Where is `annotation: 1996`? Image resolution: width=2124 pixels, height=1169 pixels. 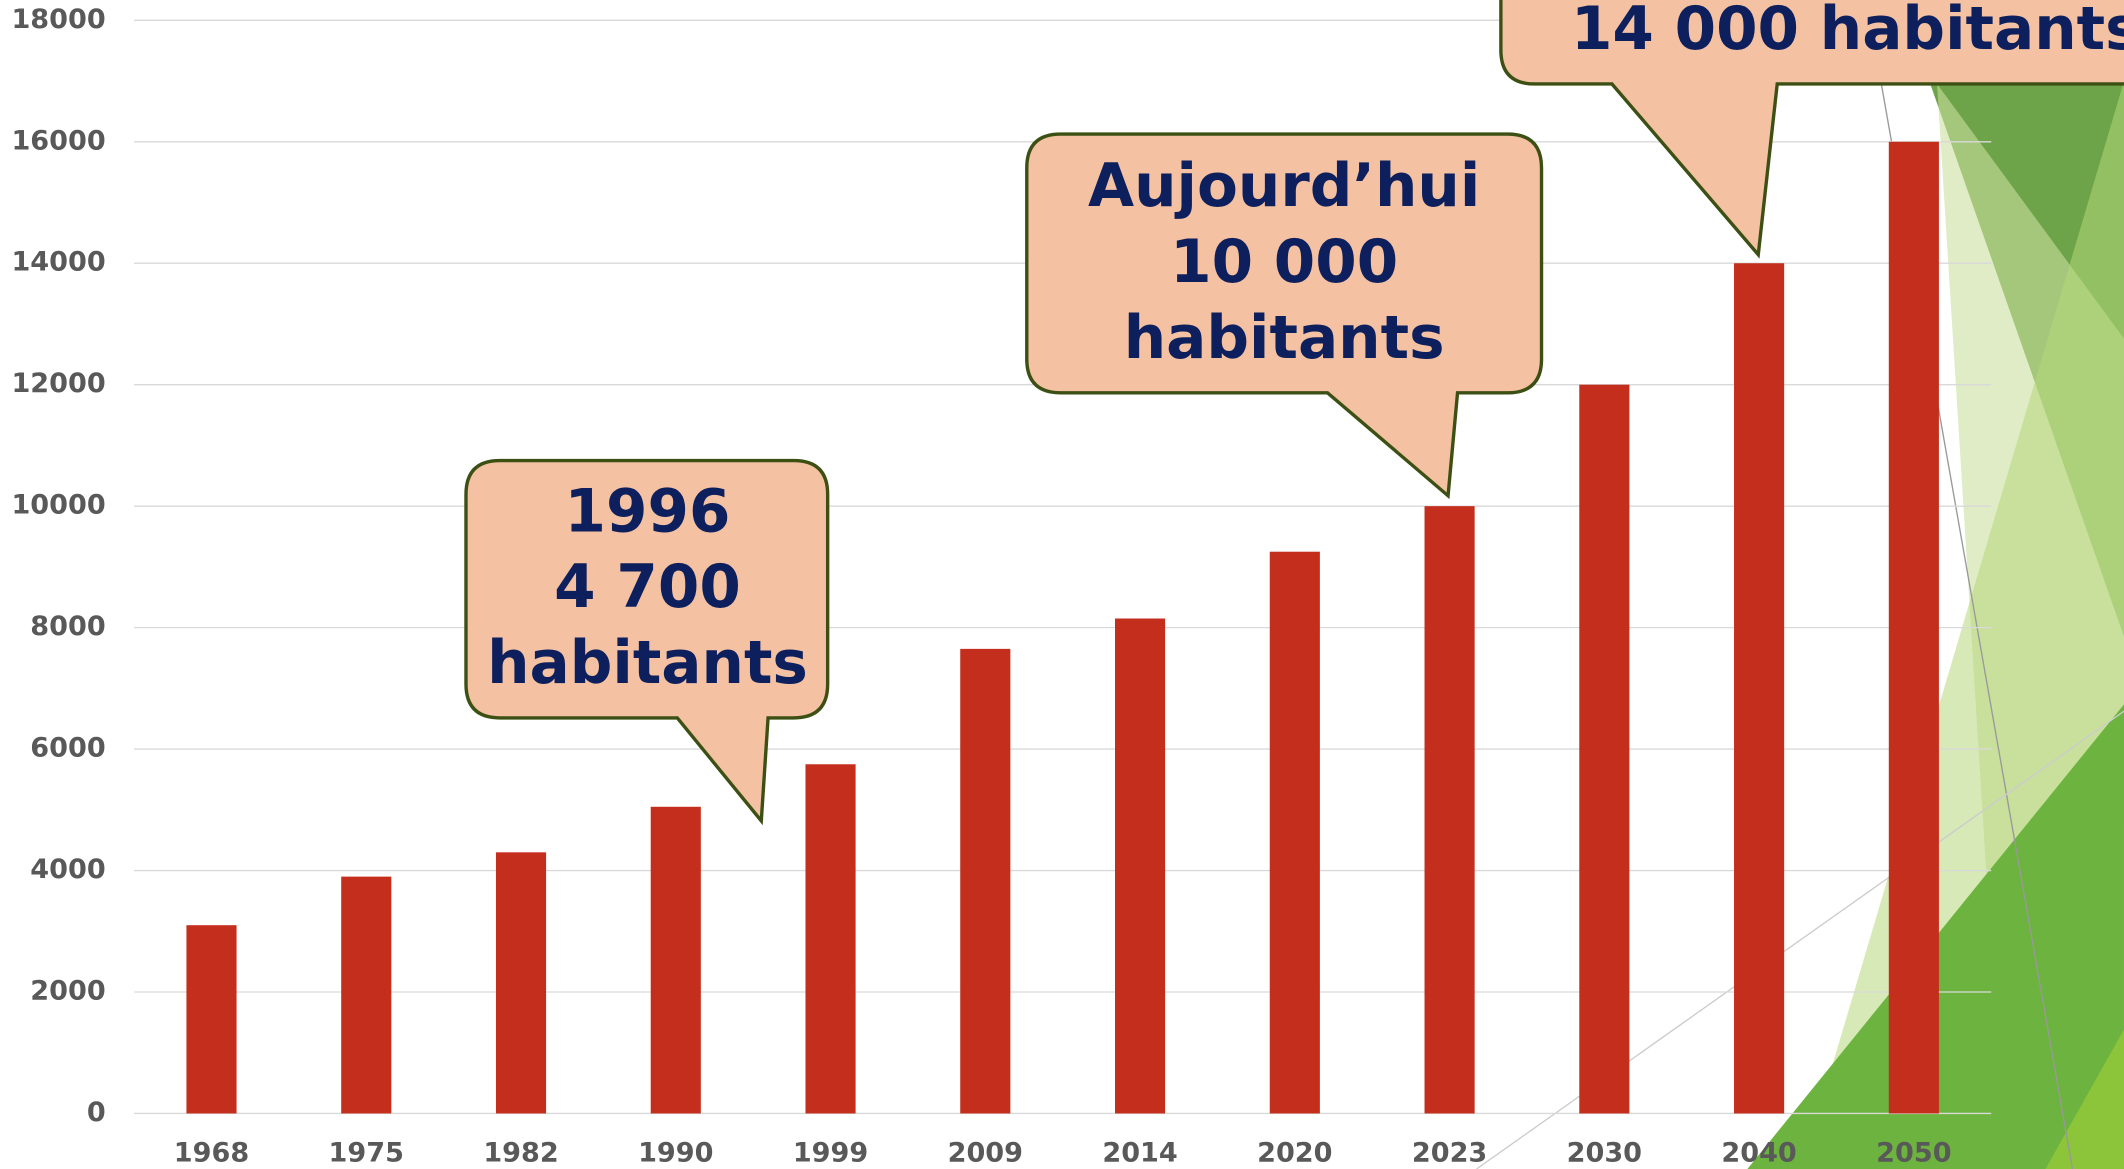 annotation: 1996 is located at coordinates (648, 511).